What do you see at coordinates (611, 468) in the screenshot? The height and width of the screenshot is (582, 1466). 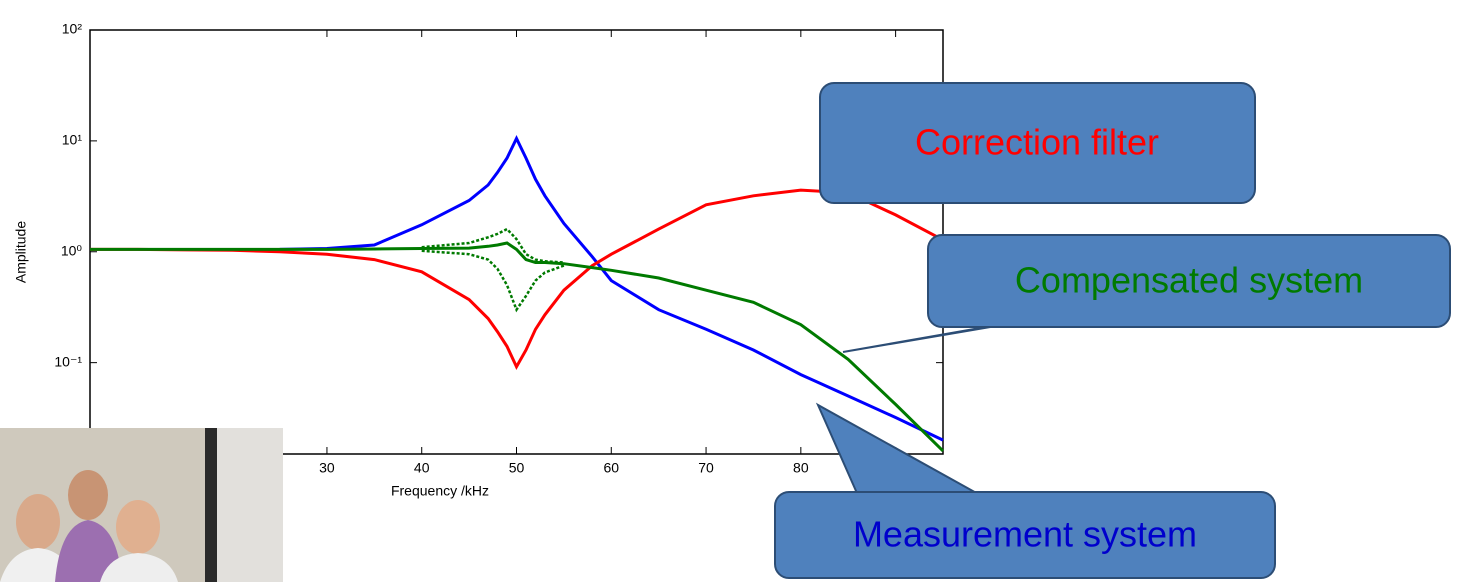 I see `x-tick-label: 60` at bounding box center [611, 468].